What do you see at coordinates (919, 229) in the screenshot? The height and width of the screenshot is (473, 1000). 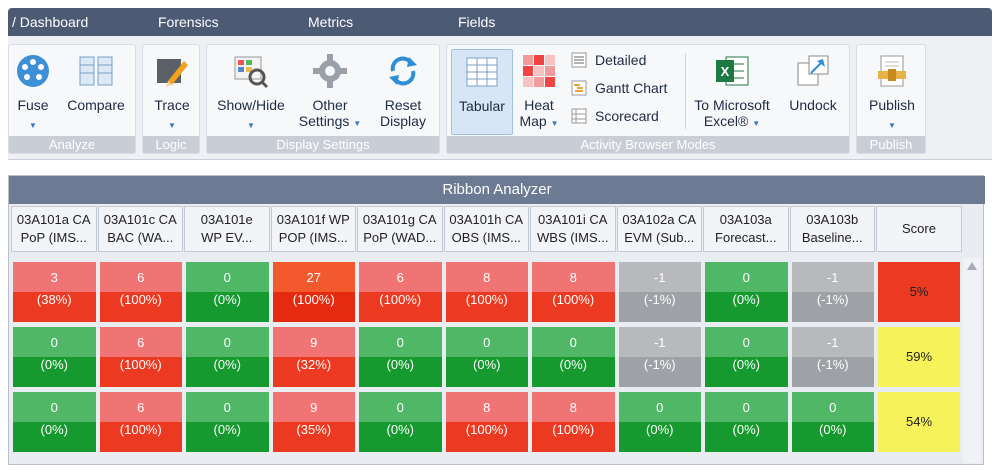 I see `column-header-score: Score` at bounding box center [919, 229].